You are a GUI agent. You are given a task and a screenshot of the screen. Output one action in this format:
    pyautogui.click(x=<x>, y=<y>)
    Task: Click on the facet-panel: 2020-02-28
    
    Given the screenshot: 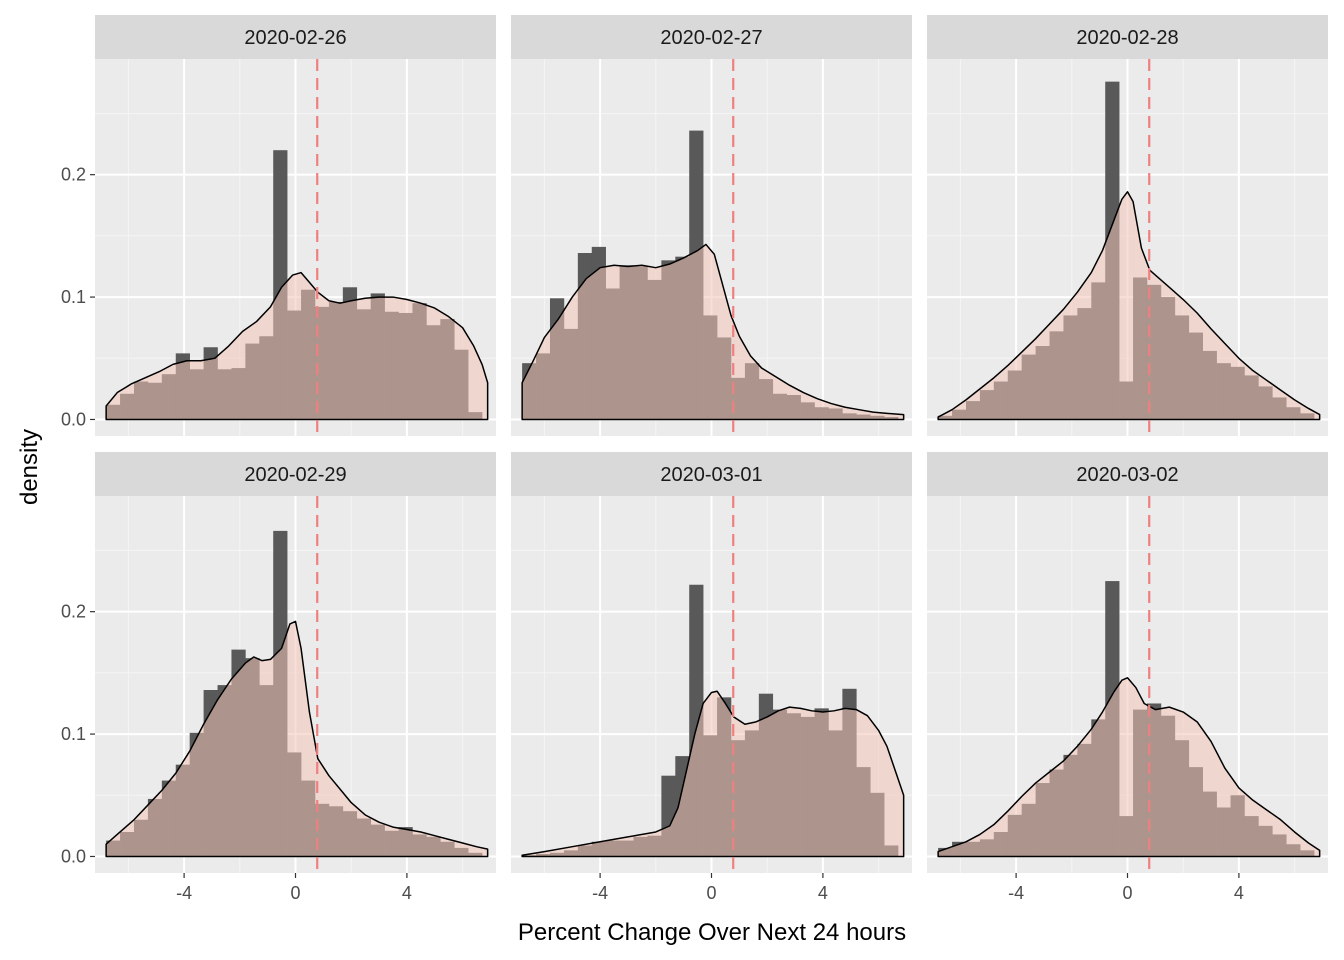 What is the action you would take?
    pyautogui.click(x=1127, y=225)
    